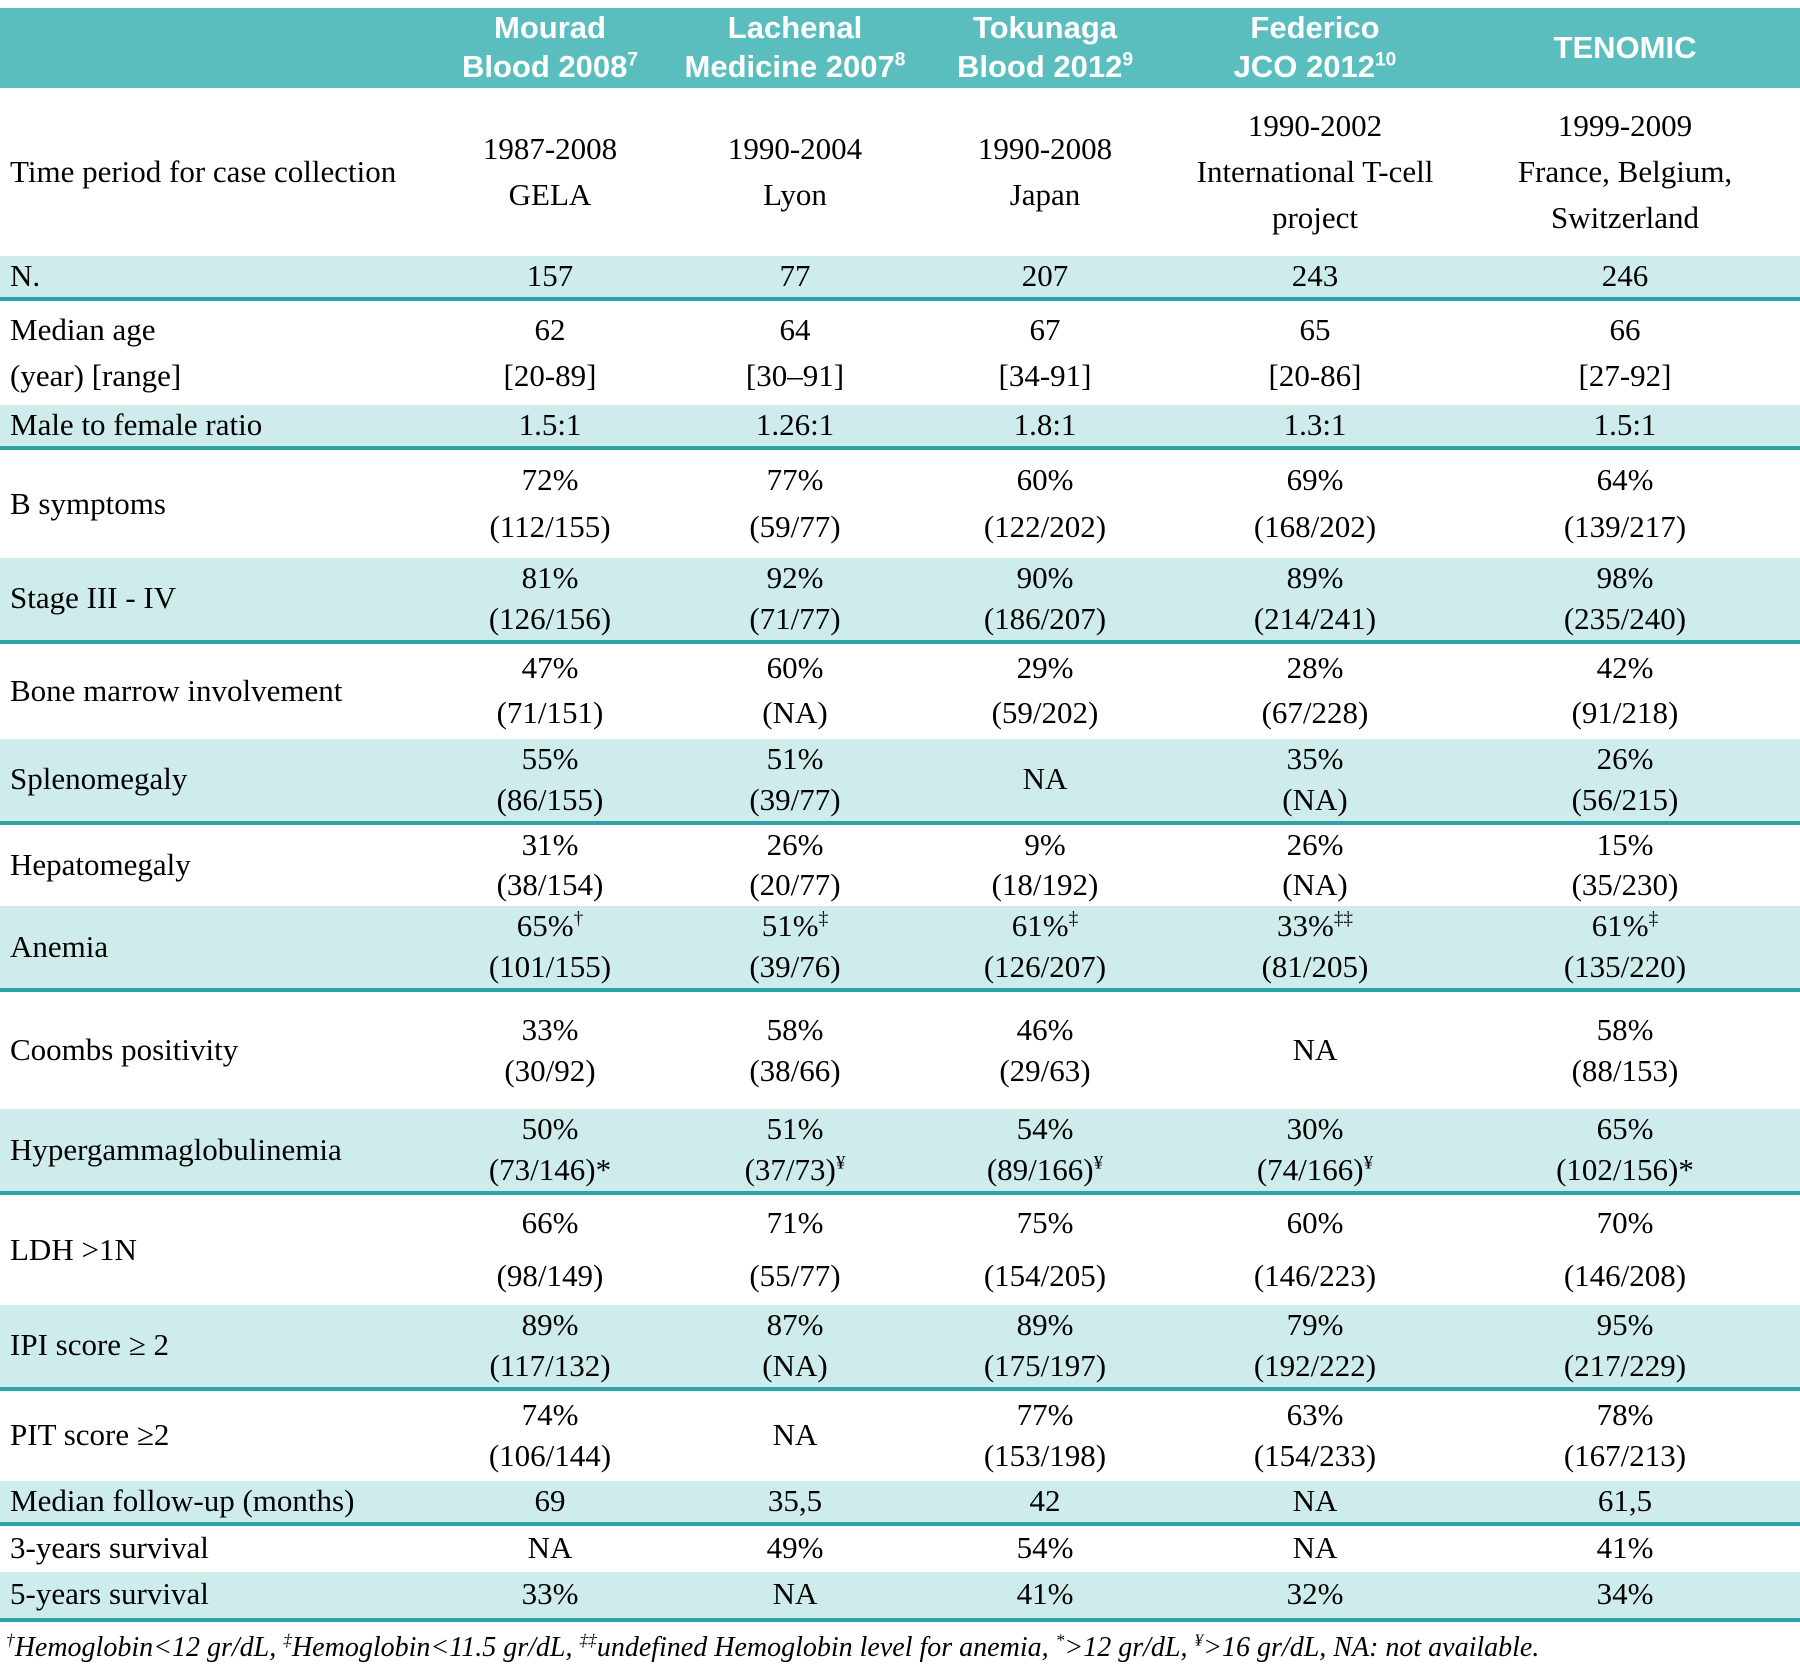 This screenshot has width=1800, height=1664. What do you see at coordinates (795, 352) in the screenshot?
I see `cell-median-age-lachenal: 64 [30–91]` at bounding box center [795, 352].